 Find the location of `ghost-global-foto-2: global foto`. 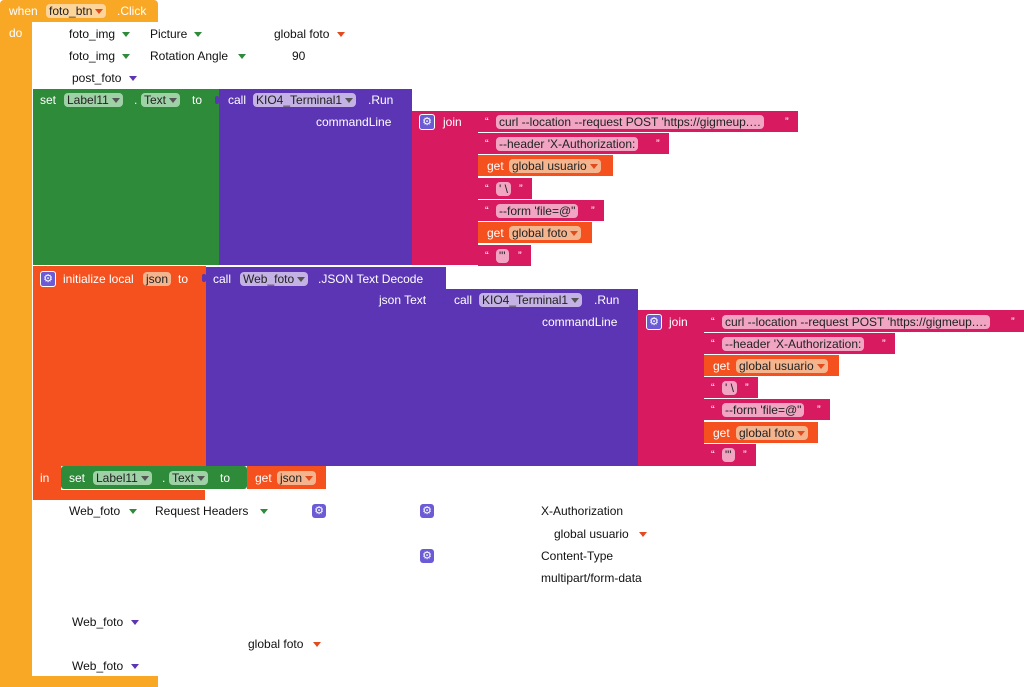

ghost-global-foto-2: global foto is located at coordinates (276, 644).